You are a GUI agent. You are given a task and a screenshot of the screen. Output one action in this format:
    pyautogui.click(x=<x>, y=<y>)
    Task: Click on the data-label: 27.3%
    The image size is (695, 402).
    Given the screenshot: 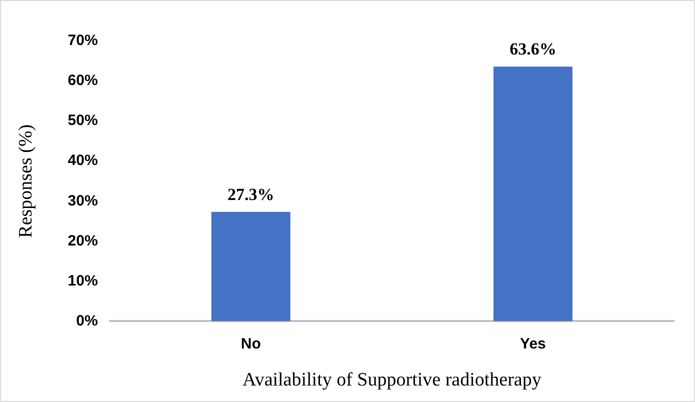 What is the action you would take?
    pyautogui.click(x=250, y=194)
    